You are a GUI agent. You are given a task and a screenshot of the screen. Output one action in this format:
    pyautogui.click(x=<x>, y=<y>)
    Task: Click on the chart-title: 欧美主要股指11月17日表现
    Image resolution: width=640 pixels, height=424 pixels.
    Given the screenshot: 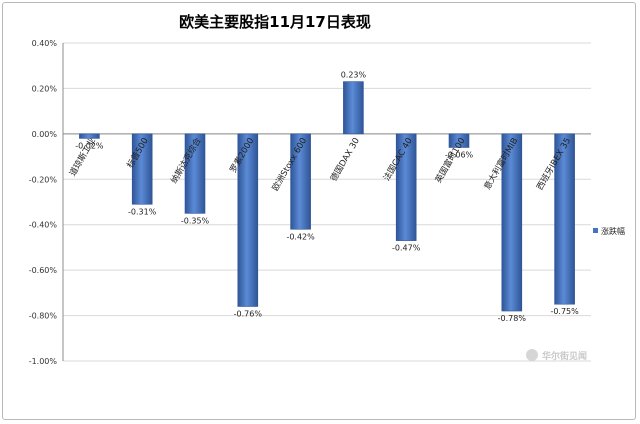 What is the action you would take?
    pyautogui.click(x=275, y=22)
    